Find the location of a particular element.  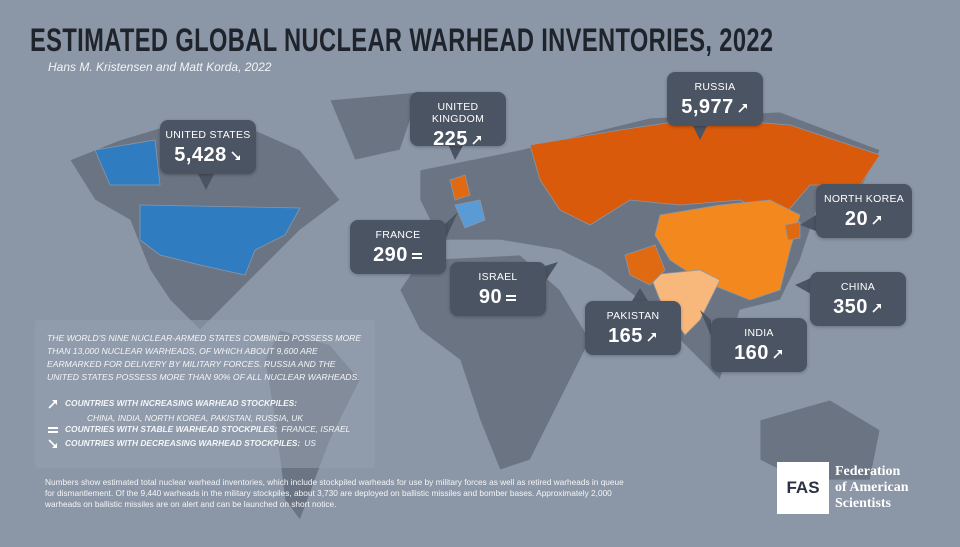

country-name: CHINA is located at coordinates (858, 287).